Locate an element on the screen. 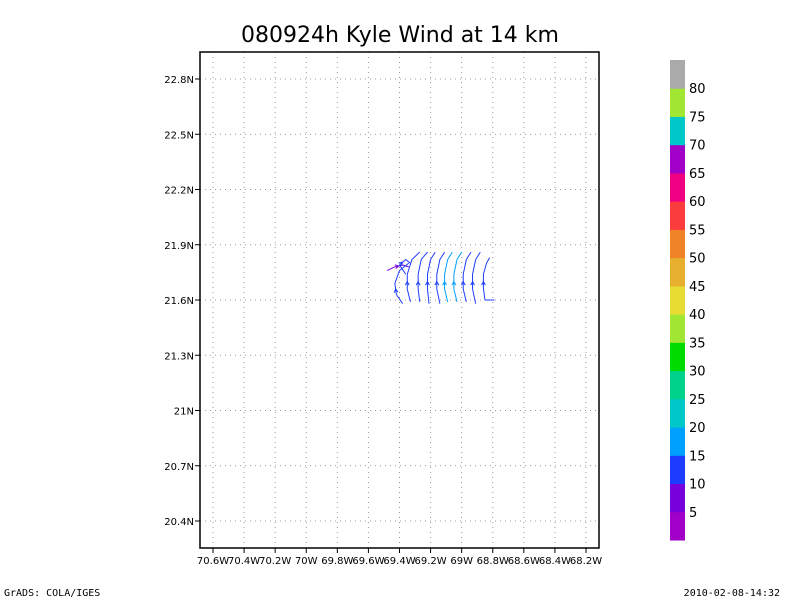  colorbar-label: 45 is located at coordinates (697, 287).